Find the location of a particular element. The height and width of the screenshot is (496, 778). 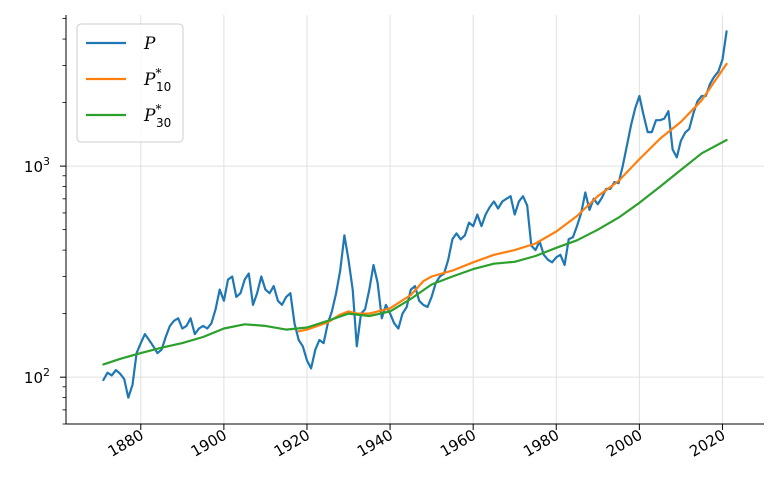

legend-box is located at coordinates (130, 83).